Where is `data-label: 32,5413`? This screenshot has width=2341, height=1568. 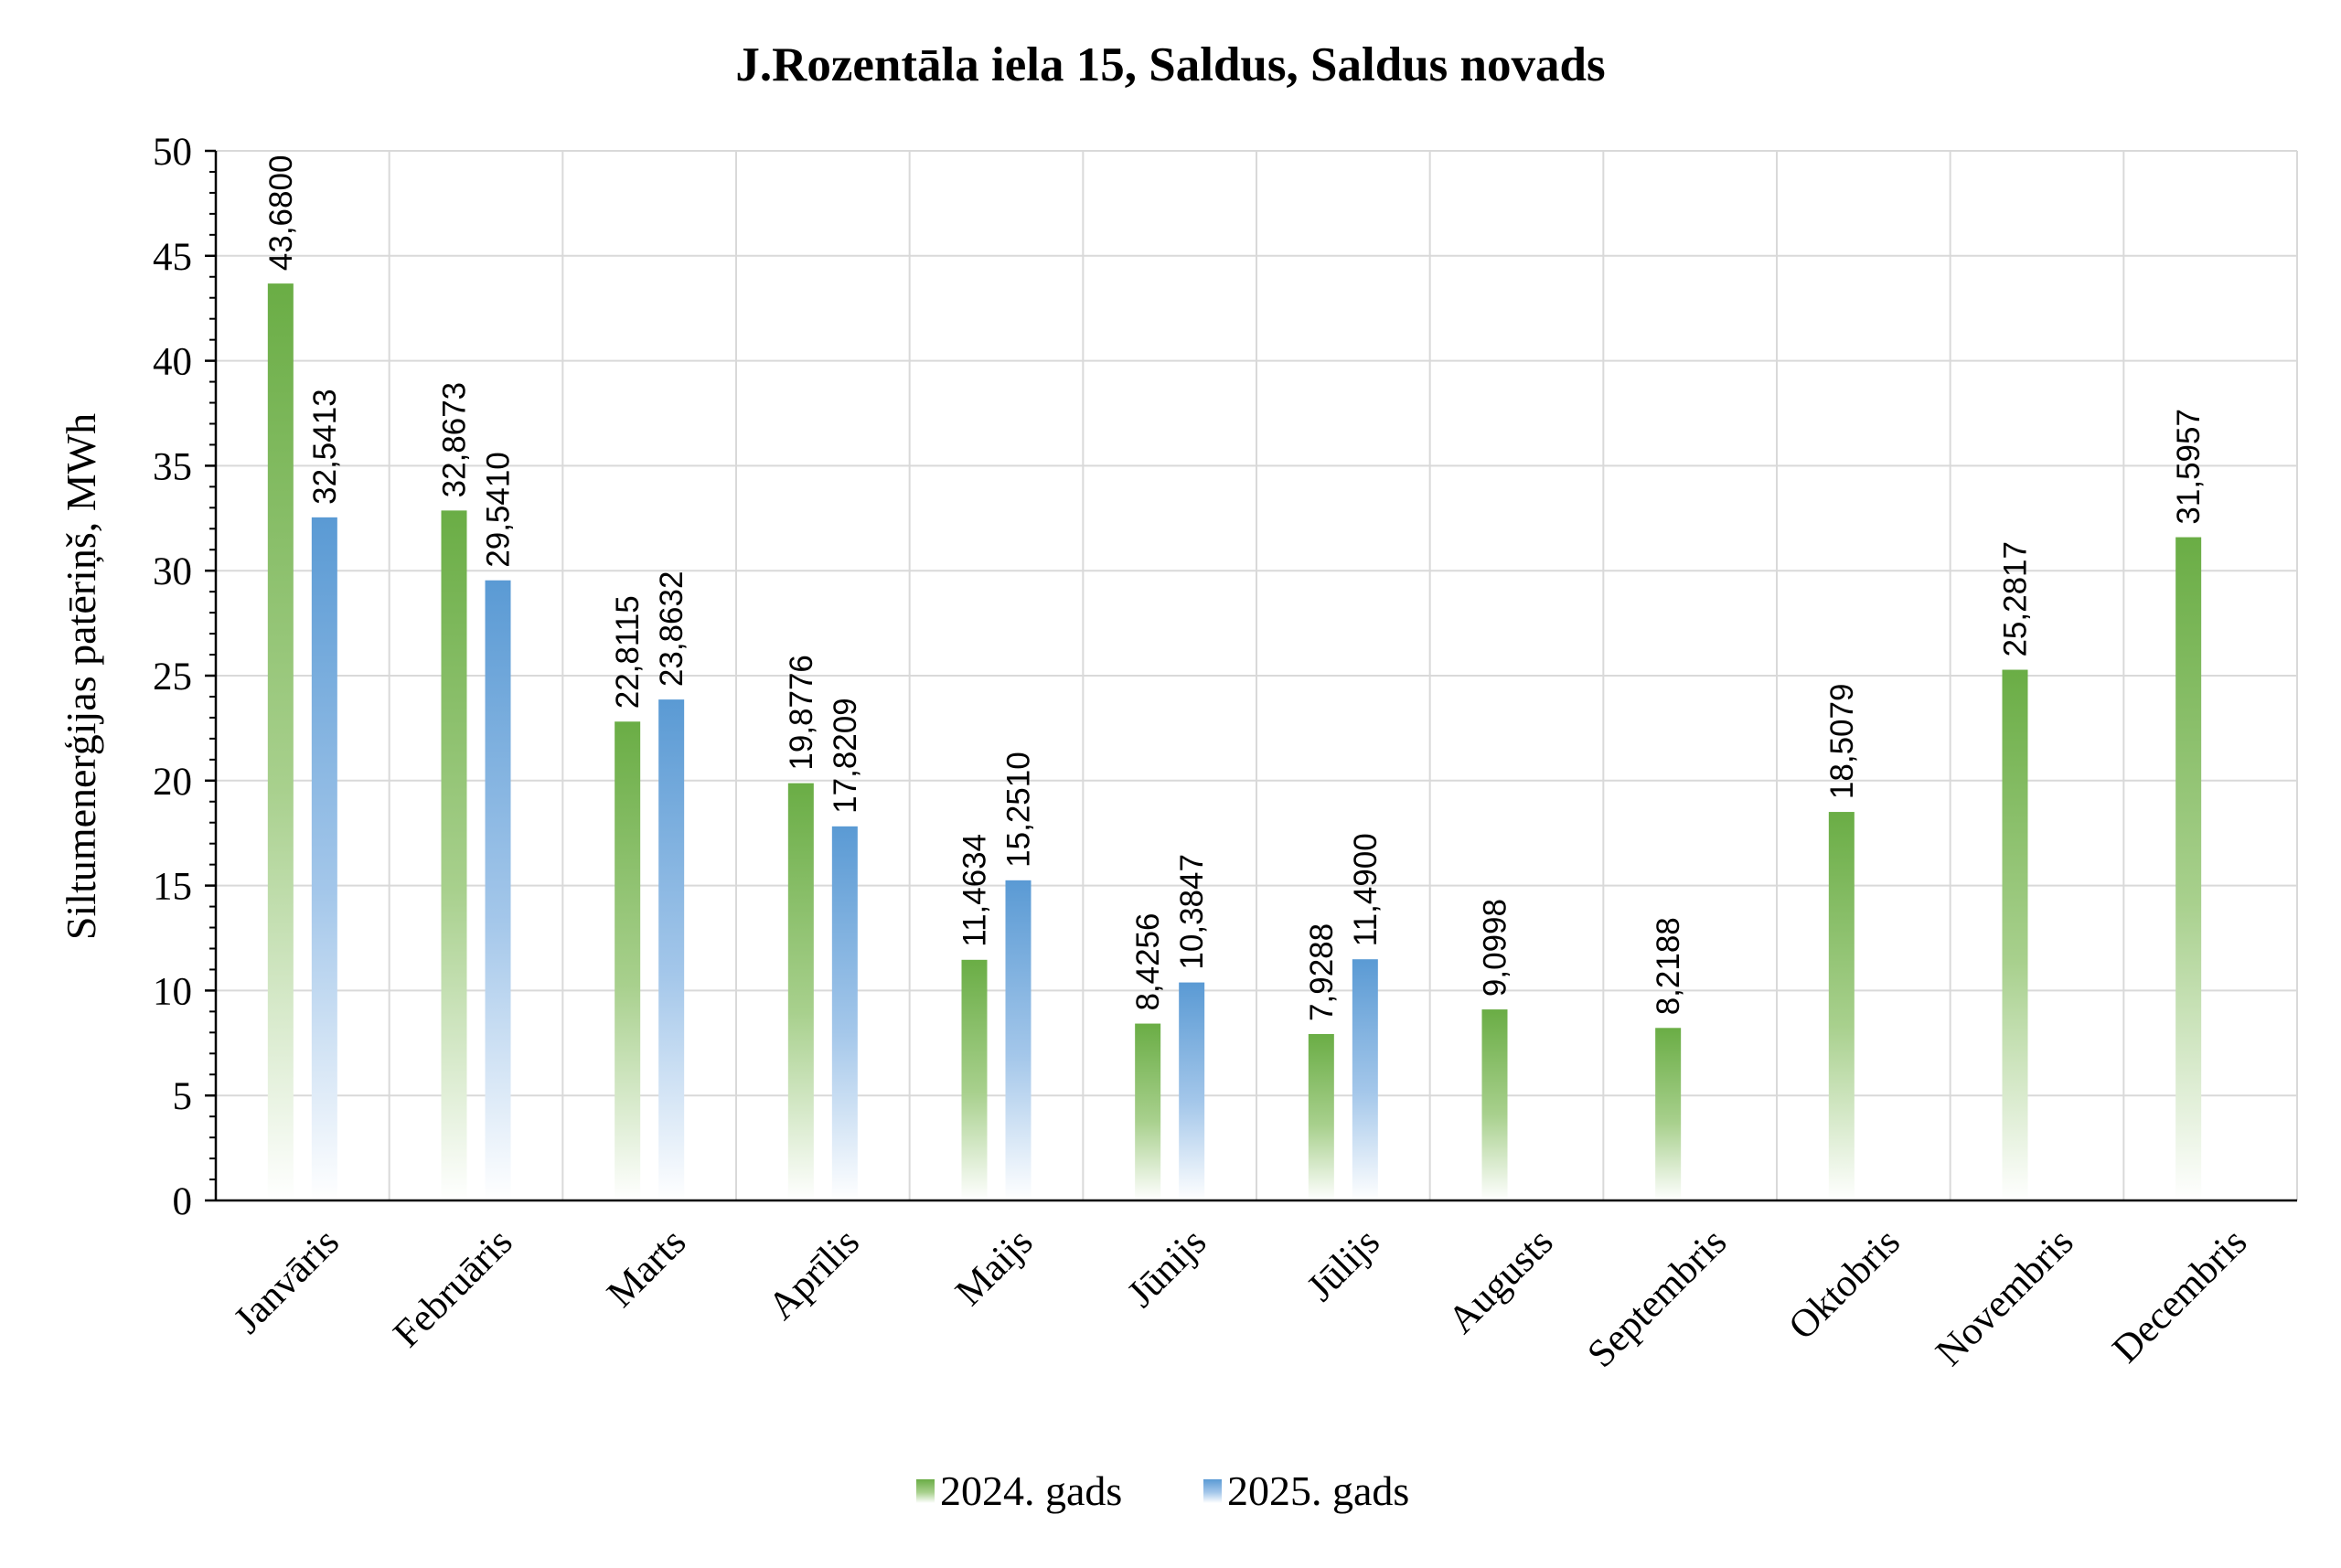
data-label: 32,5413 is located at coordinates (325, 447).